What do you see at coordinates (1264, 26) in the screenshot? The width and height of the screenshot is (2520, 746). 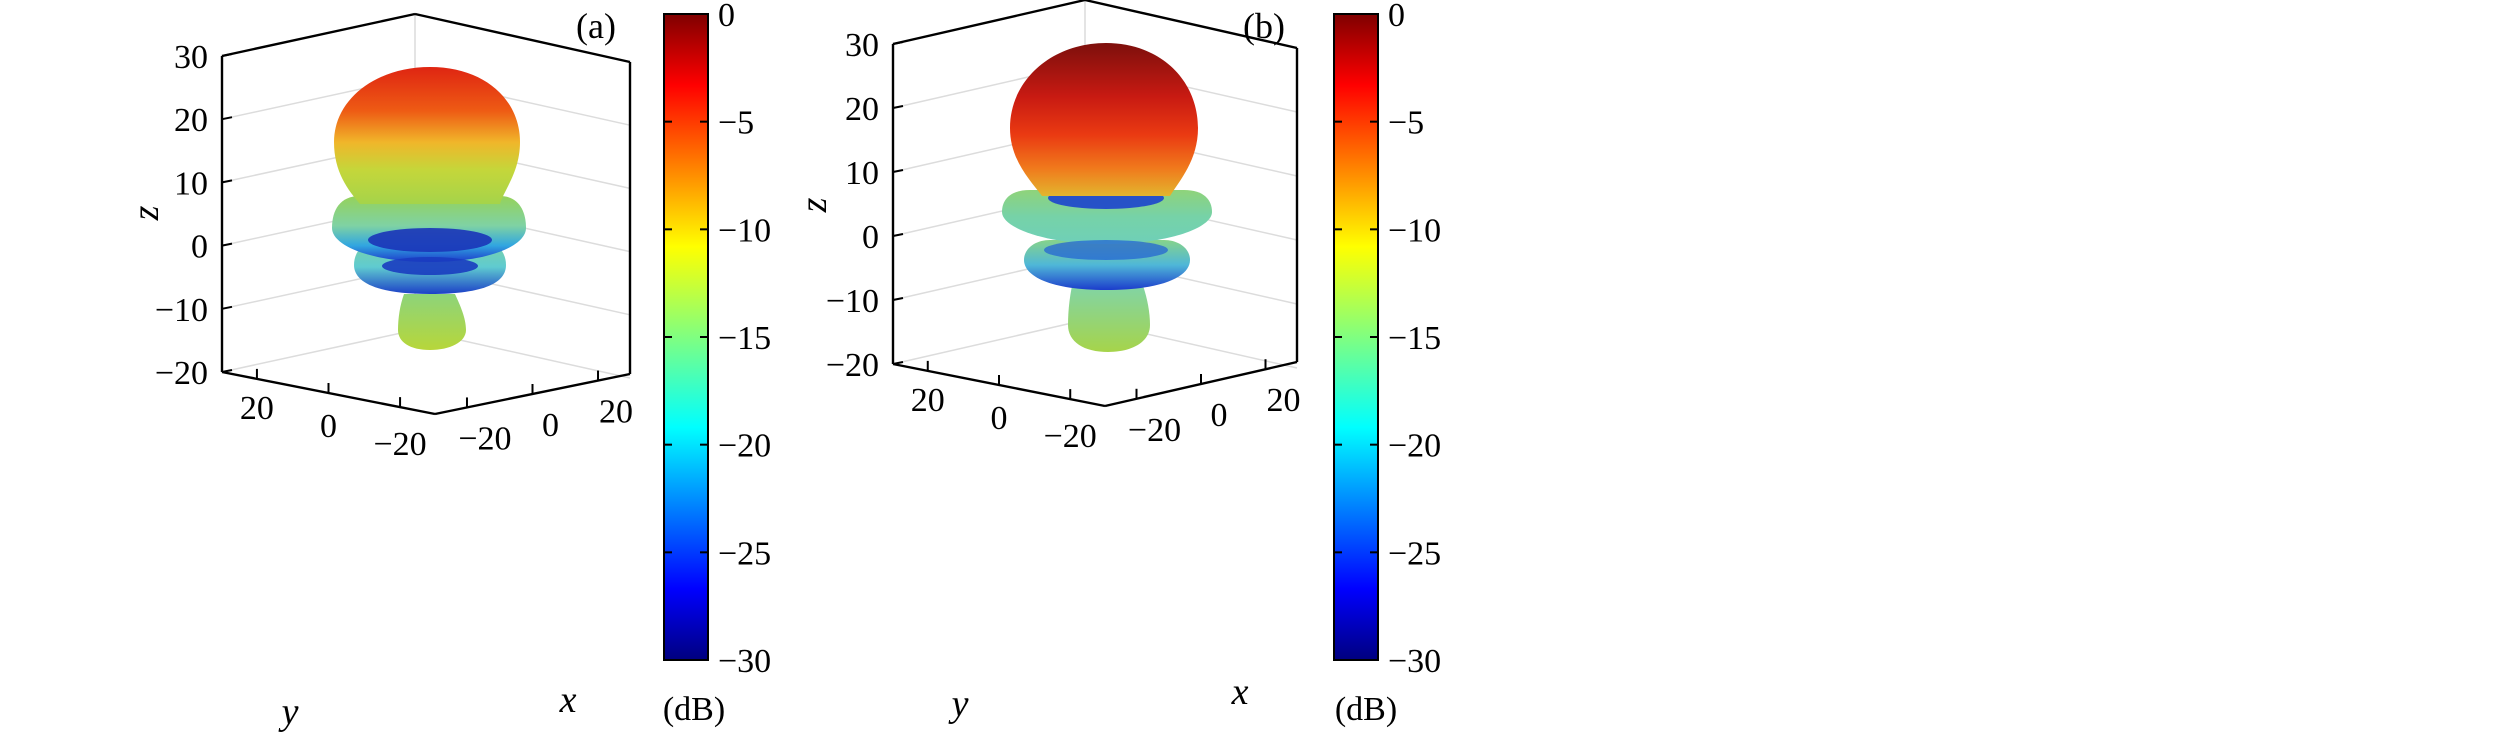 I see `panel-label: (b)` at bounding box center [1264, 26].